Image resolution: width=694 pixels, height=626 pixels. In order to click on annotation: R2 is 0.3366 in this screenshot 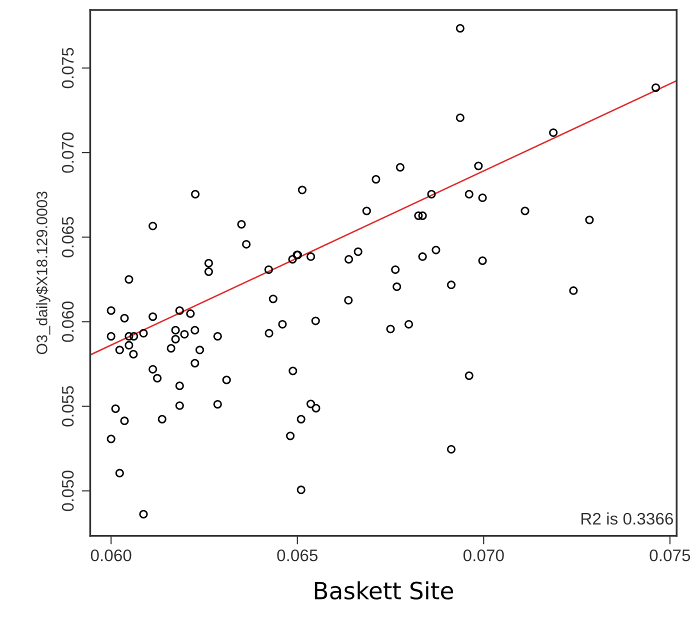, I will do `click(627, 518)`.